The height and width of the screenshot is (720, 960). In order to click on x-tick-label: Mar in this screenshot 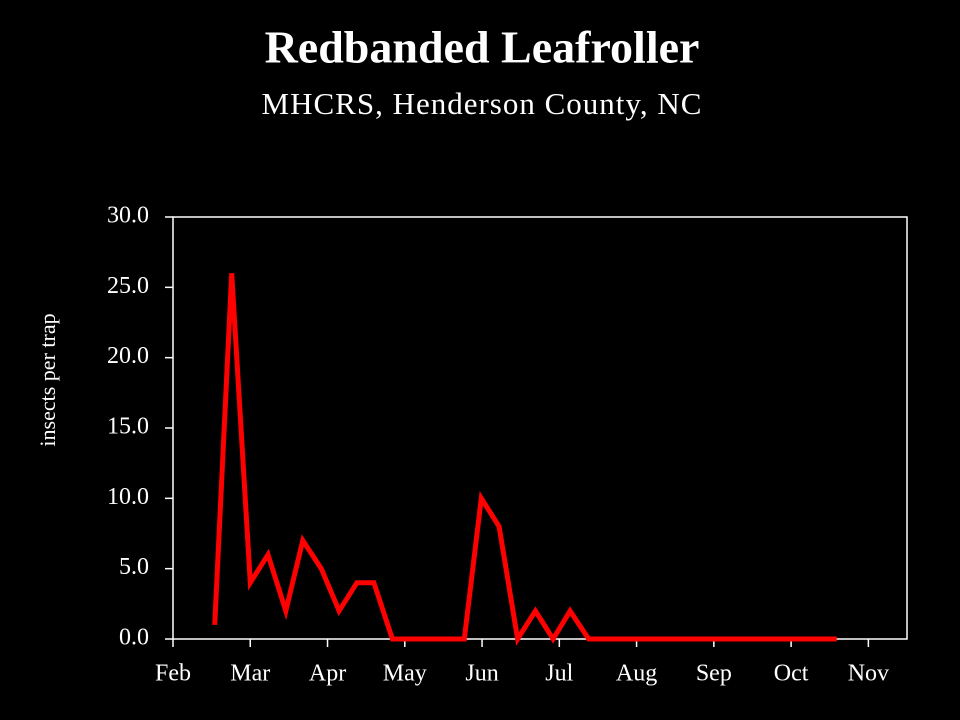, I will do `click(250, 674)`.